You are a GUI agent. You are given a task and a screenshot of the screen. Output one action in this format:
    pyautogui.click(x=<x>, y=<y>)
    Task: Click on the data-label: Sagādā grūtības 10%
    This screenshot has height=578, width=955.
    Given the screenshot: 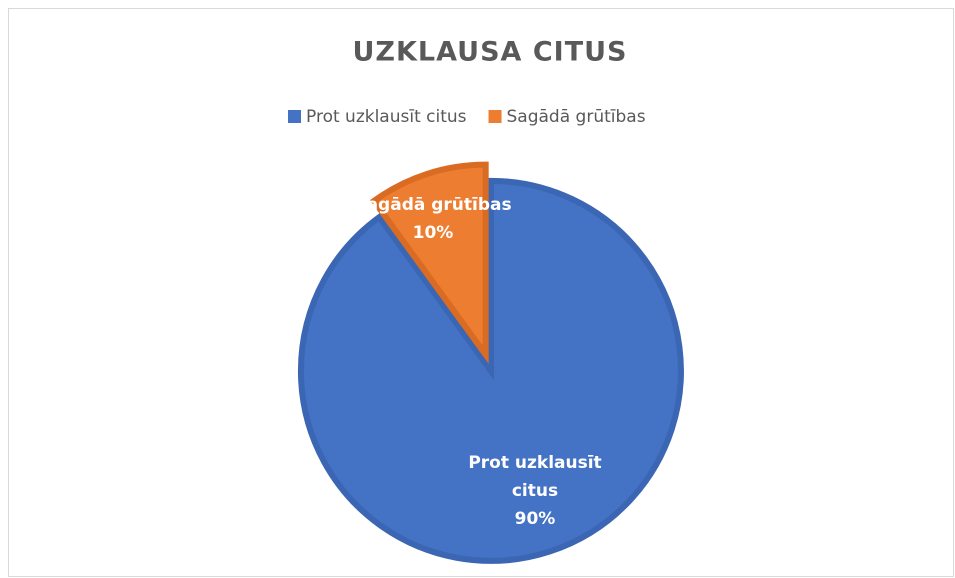 What is the action you would take?
    pyautogui.click(x=433, y=219)
    